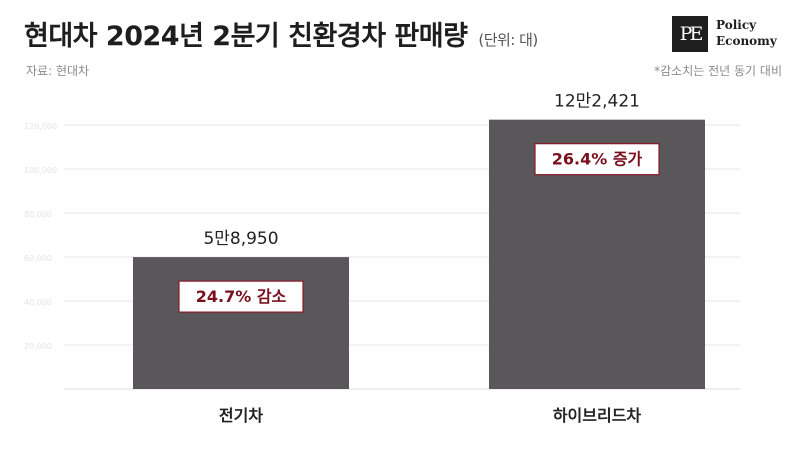 The image size is (800, 450). Describe the element at coordinates (38, 214) in the screenshot. I see `y-tick-label: 80,000` at that location.